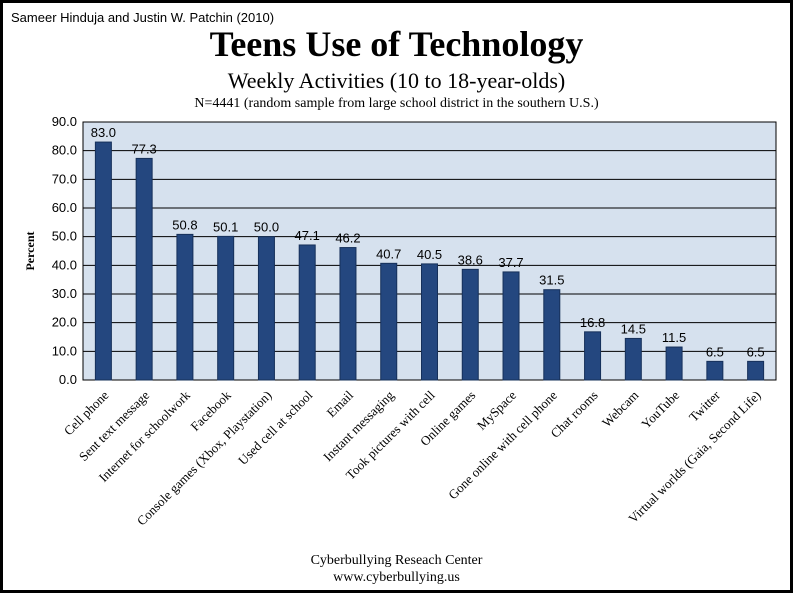 This screenshot has width=793, height=593. I want to click on y-tick-label: 50.0, so click(64, 236).